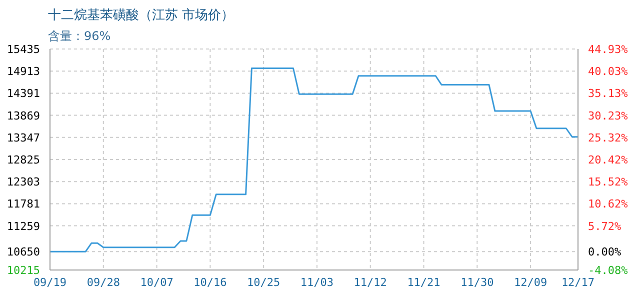  What do you see at coordinates (317, 282) in the screenshot?
I see `x-tick-label: 11/03` at bounding box center [317, 282].